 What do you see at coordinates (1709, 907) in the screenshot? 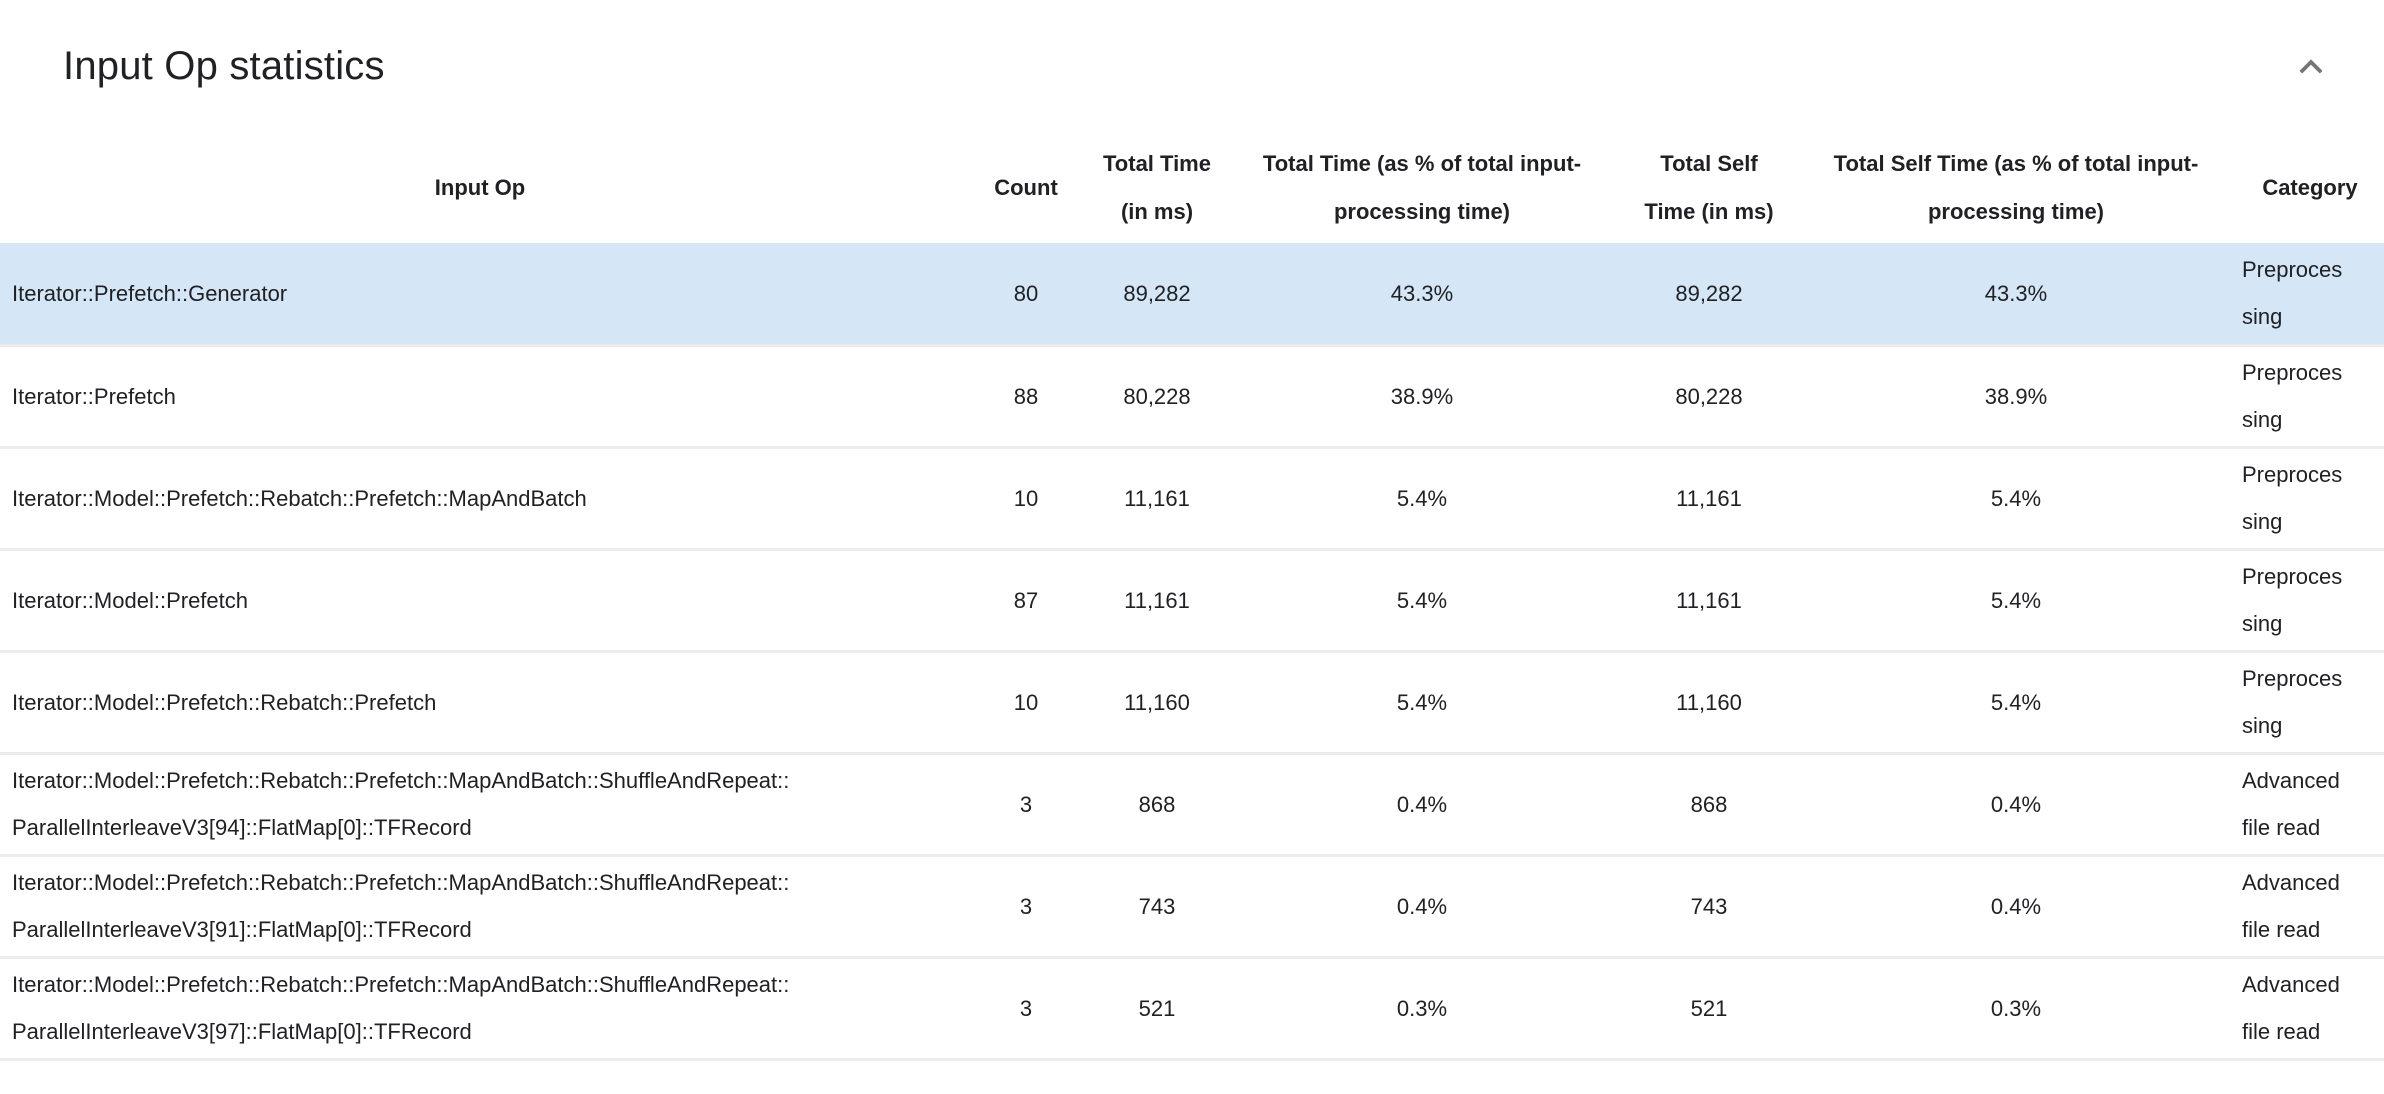
I see `cell-total-self-time: 743` at bounding box center [1709, 907].